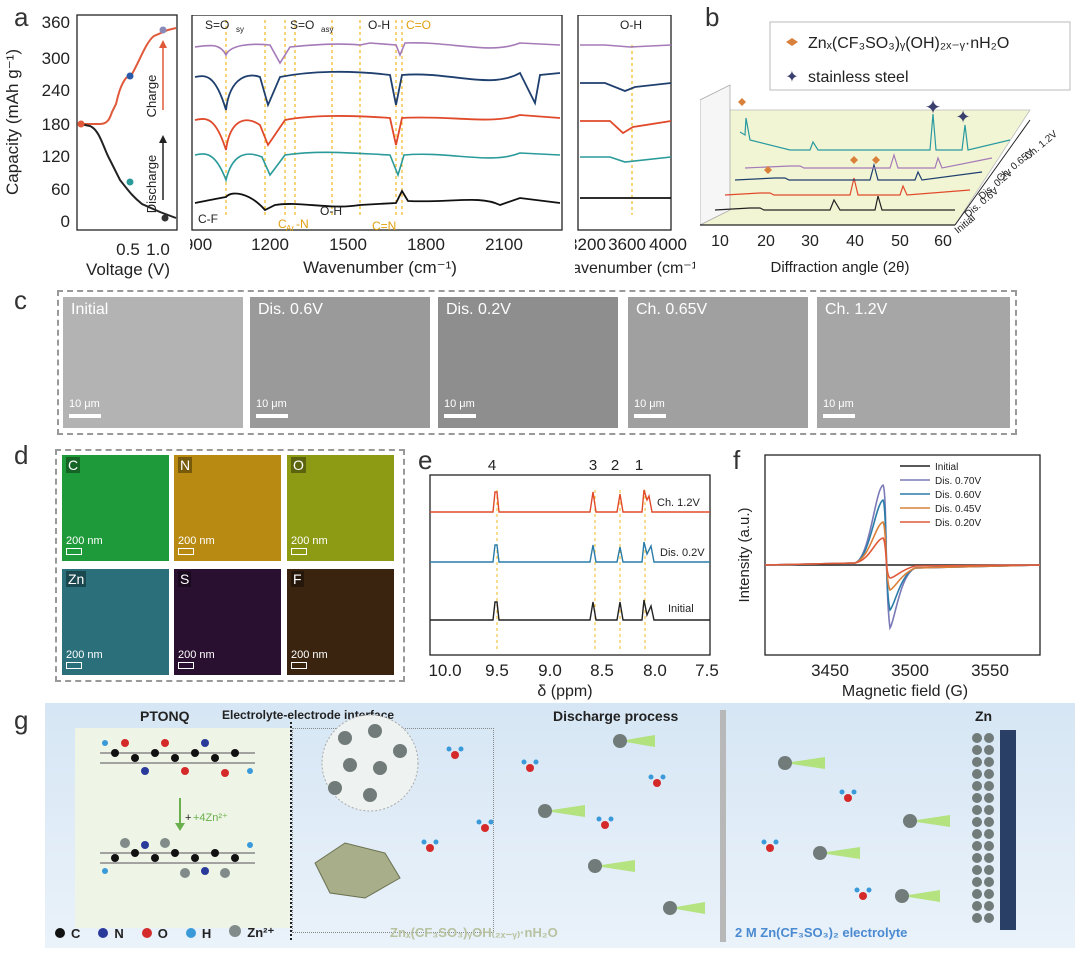 This screenshot has height=953, width=1080. Describe the element at coordinates (182, 828) in the screenshot. I see `ptonq-box` at that location.